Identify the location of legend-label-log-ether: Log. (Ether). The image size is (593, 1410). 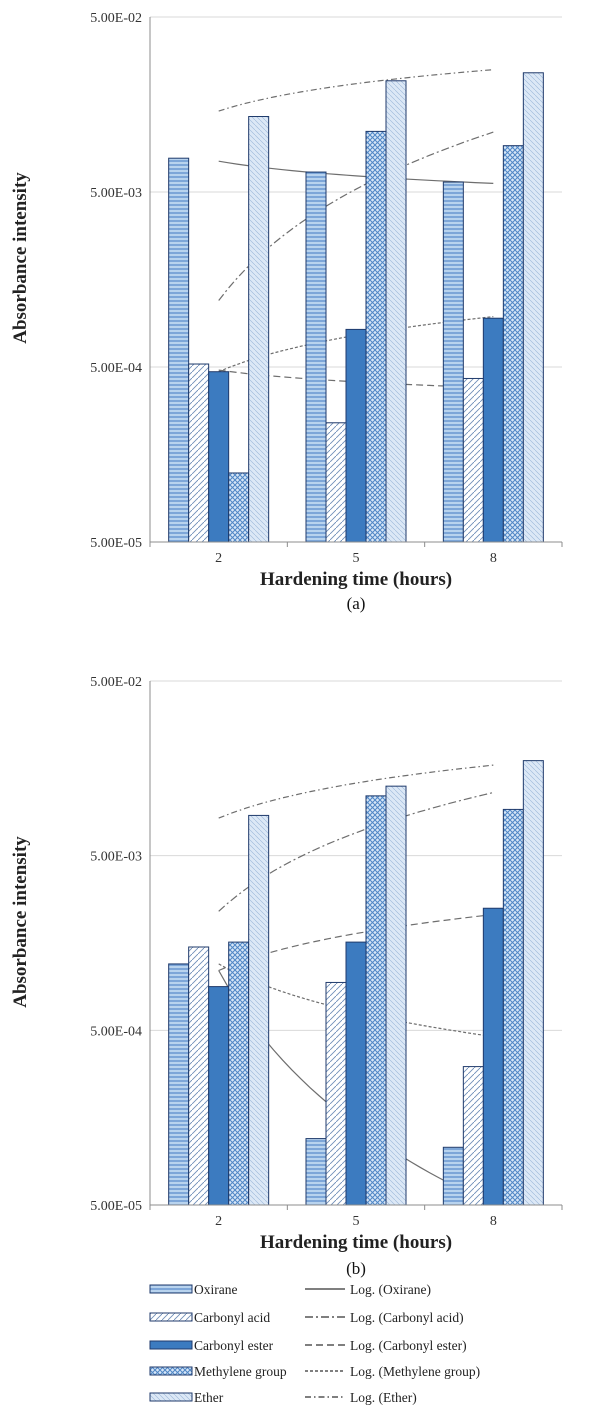
(383, 1397).